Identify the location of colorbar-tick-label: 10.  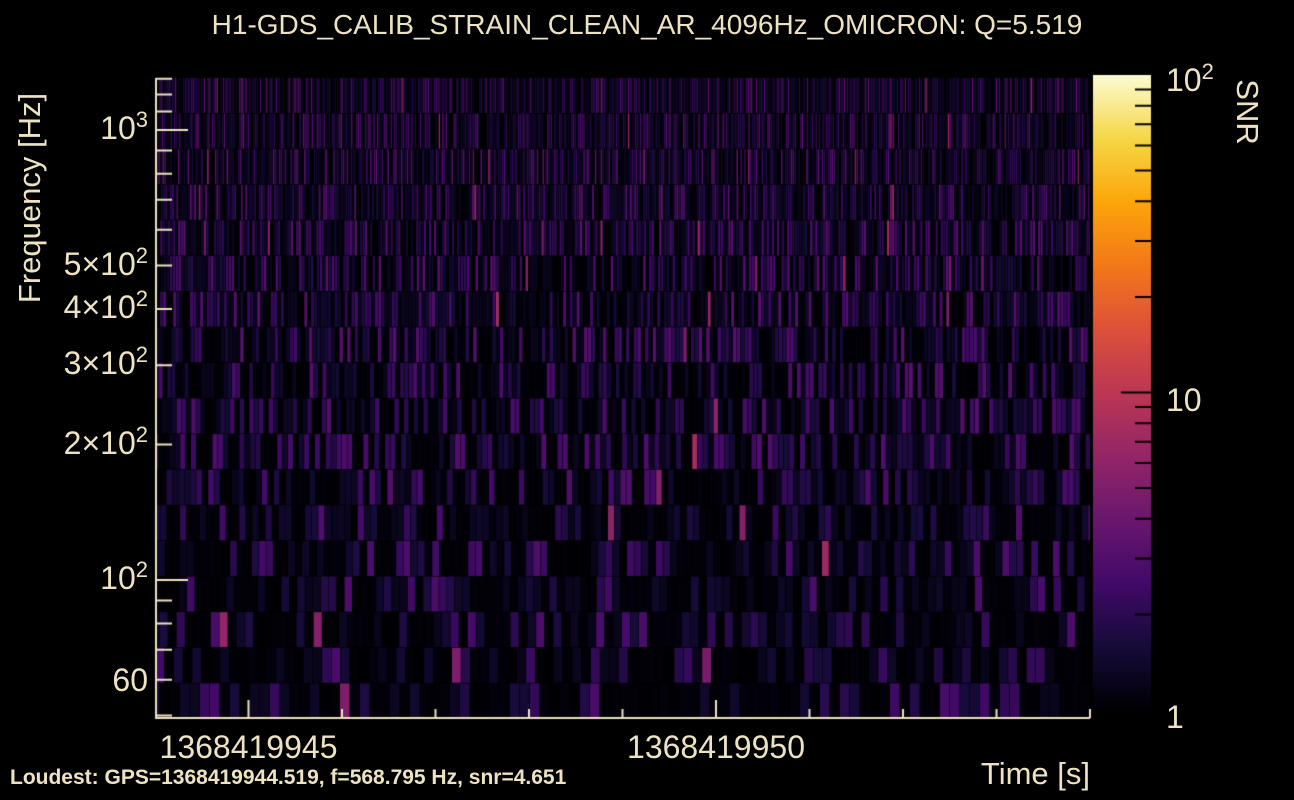
(1184, 399).